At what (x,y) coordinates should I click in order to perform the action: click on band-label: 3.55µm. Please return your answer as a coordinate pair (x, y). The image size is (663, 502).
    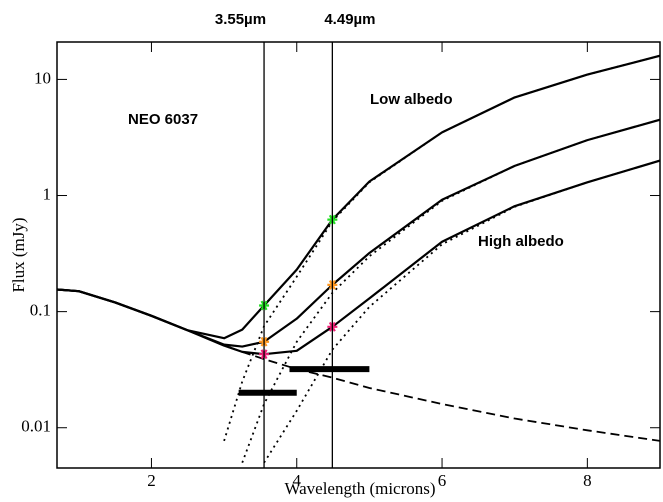
    Looking at the image, I should click on (240, 19).